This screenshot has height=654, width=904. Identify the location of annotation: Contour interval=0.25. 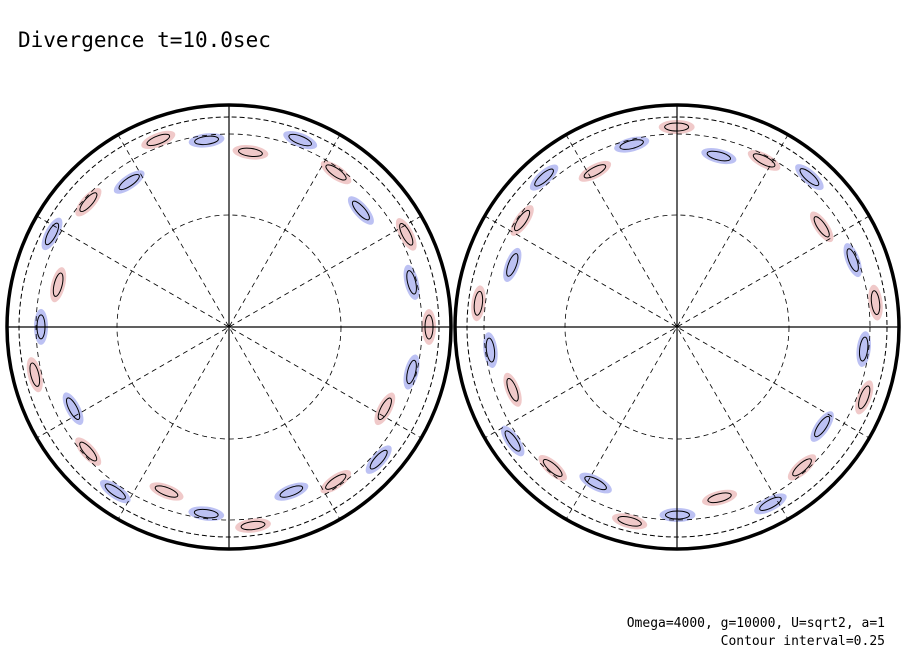
(803, 641).